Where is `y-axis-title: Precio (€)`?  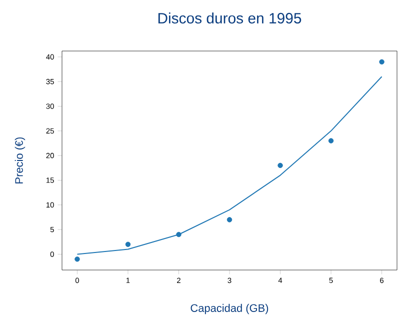
y-axis-title: Precio (€) is located at coordinates (20, 160).